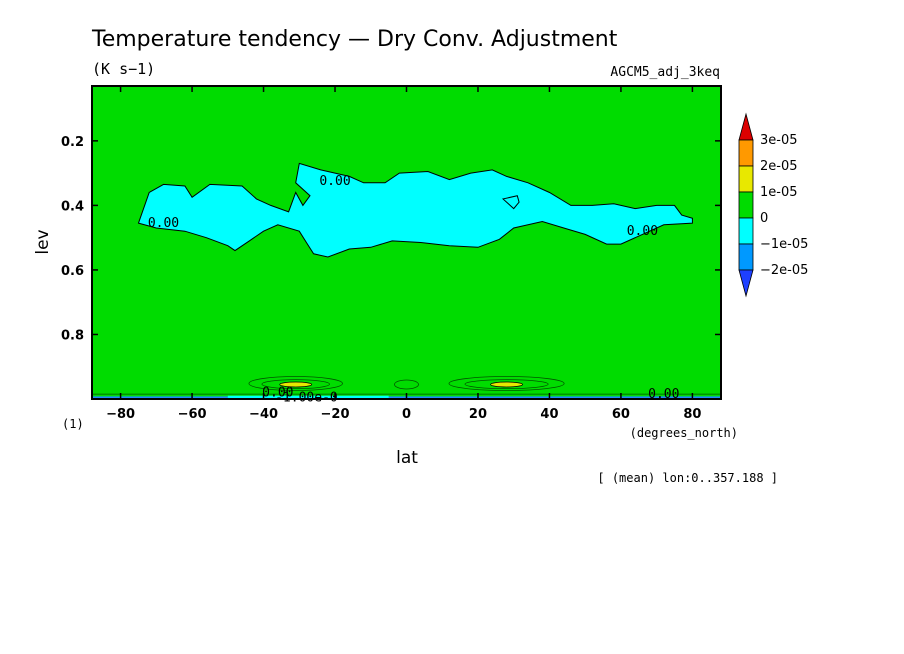 The height and width of the screenshot is (654, 904). Describe the element at coordinates (73, 424) in the screenshot. I see `y-axis-units: (1)` at that location.